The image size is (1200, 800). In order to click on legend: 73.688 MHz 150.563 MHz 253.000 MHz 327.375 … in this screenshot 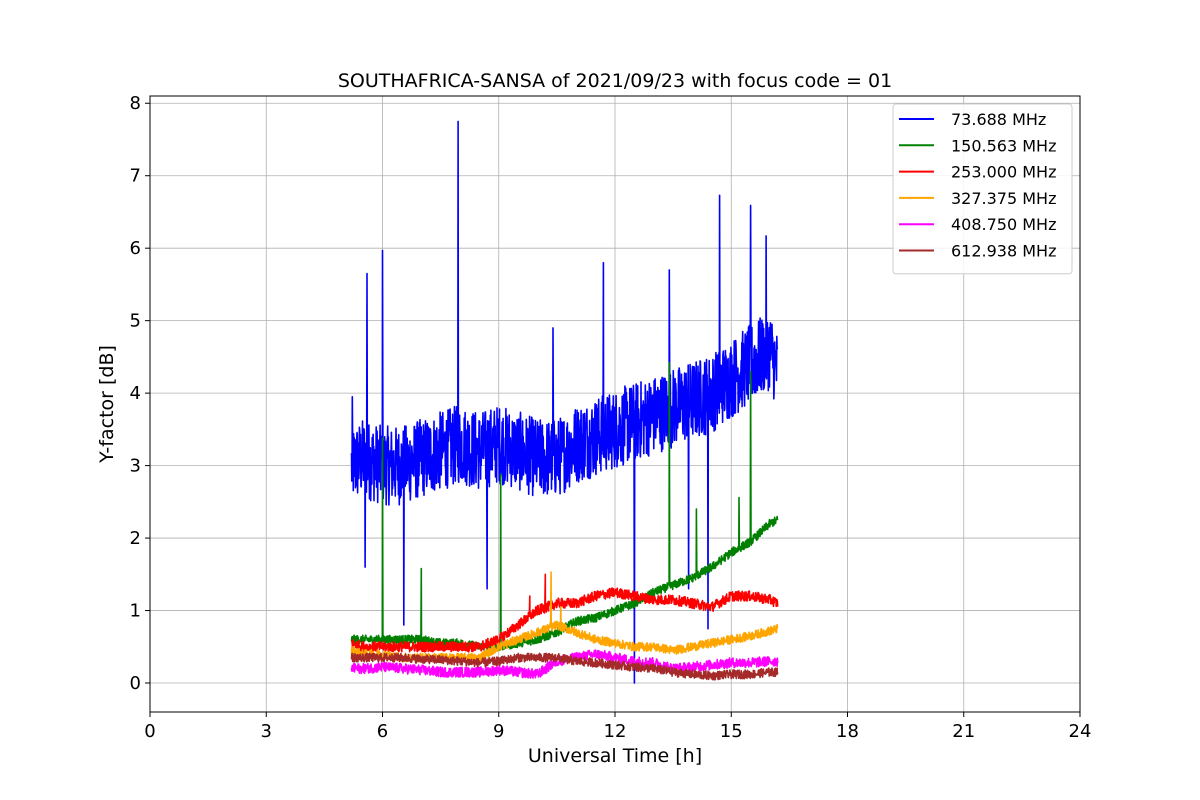, I will do `click(982, 189)`.